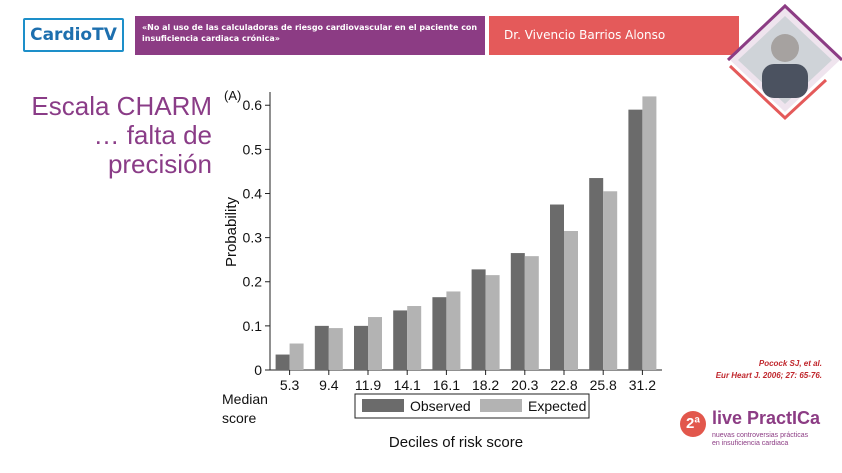 The width and height of the screenshot is (842, 473). Describe the element at coordinates (258, 370) in the screenshot. I see `y-tick-label: 0` at that location.